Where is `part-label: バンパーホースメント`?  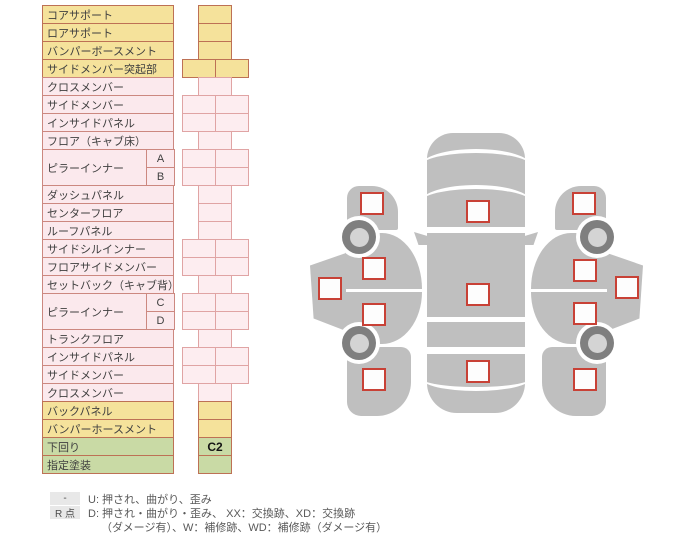 part-label: バンパーホースメント is located at coordinates (108, 428).